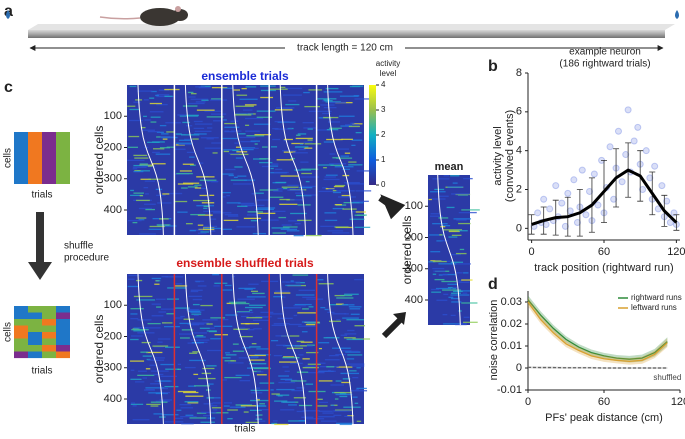  I want to click on colorbar, so click(372, 135).